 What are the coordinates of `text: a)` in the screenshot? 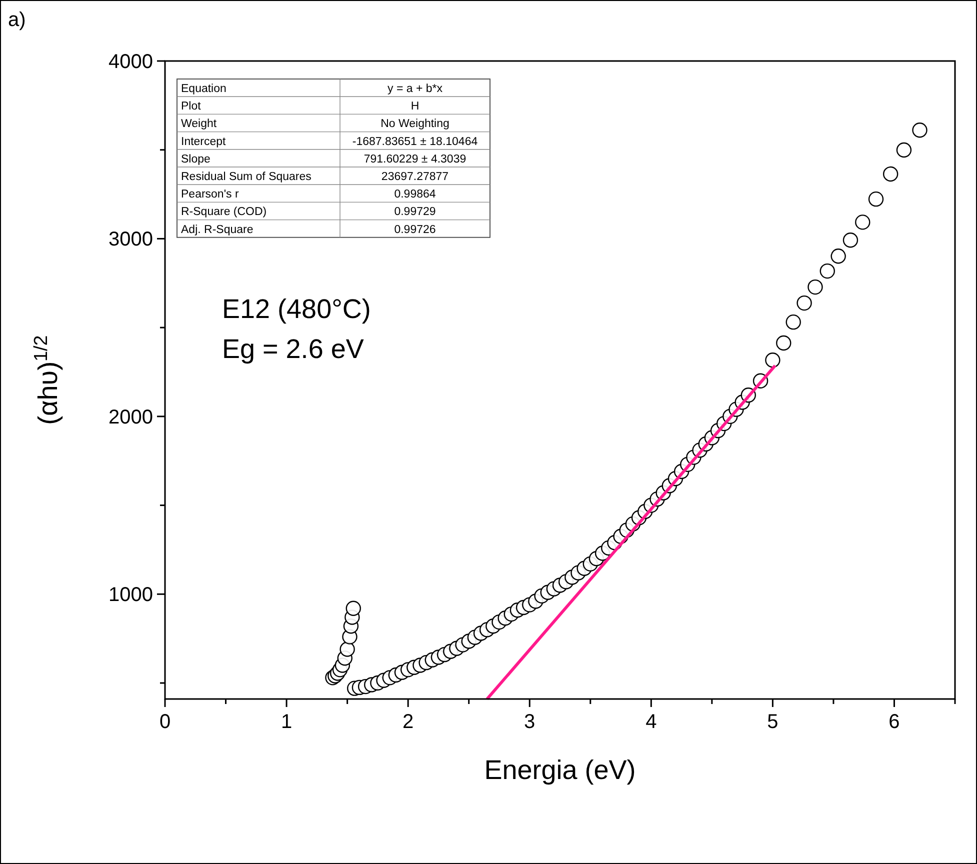 It's located at (17, 20).